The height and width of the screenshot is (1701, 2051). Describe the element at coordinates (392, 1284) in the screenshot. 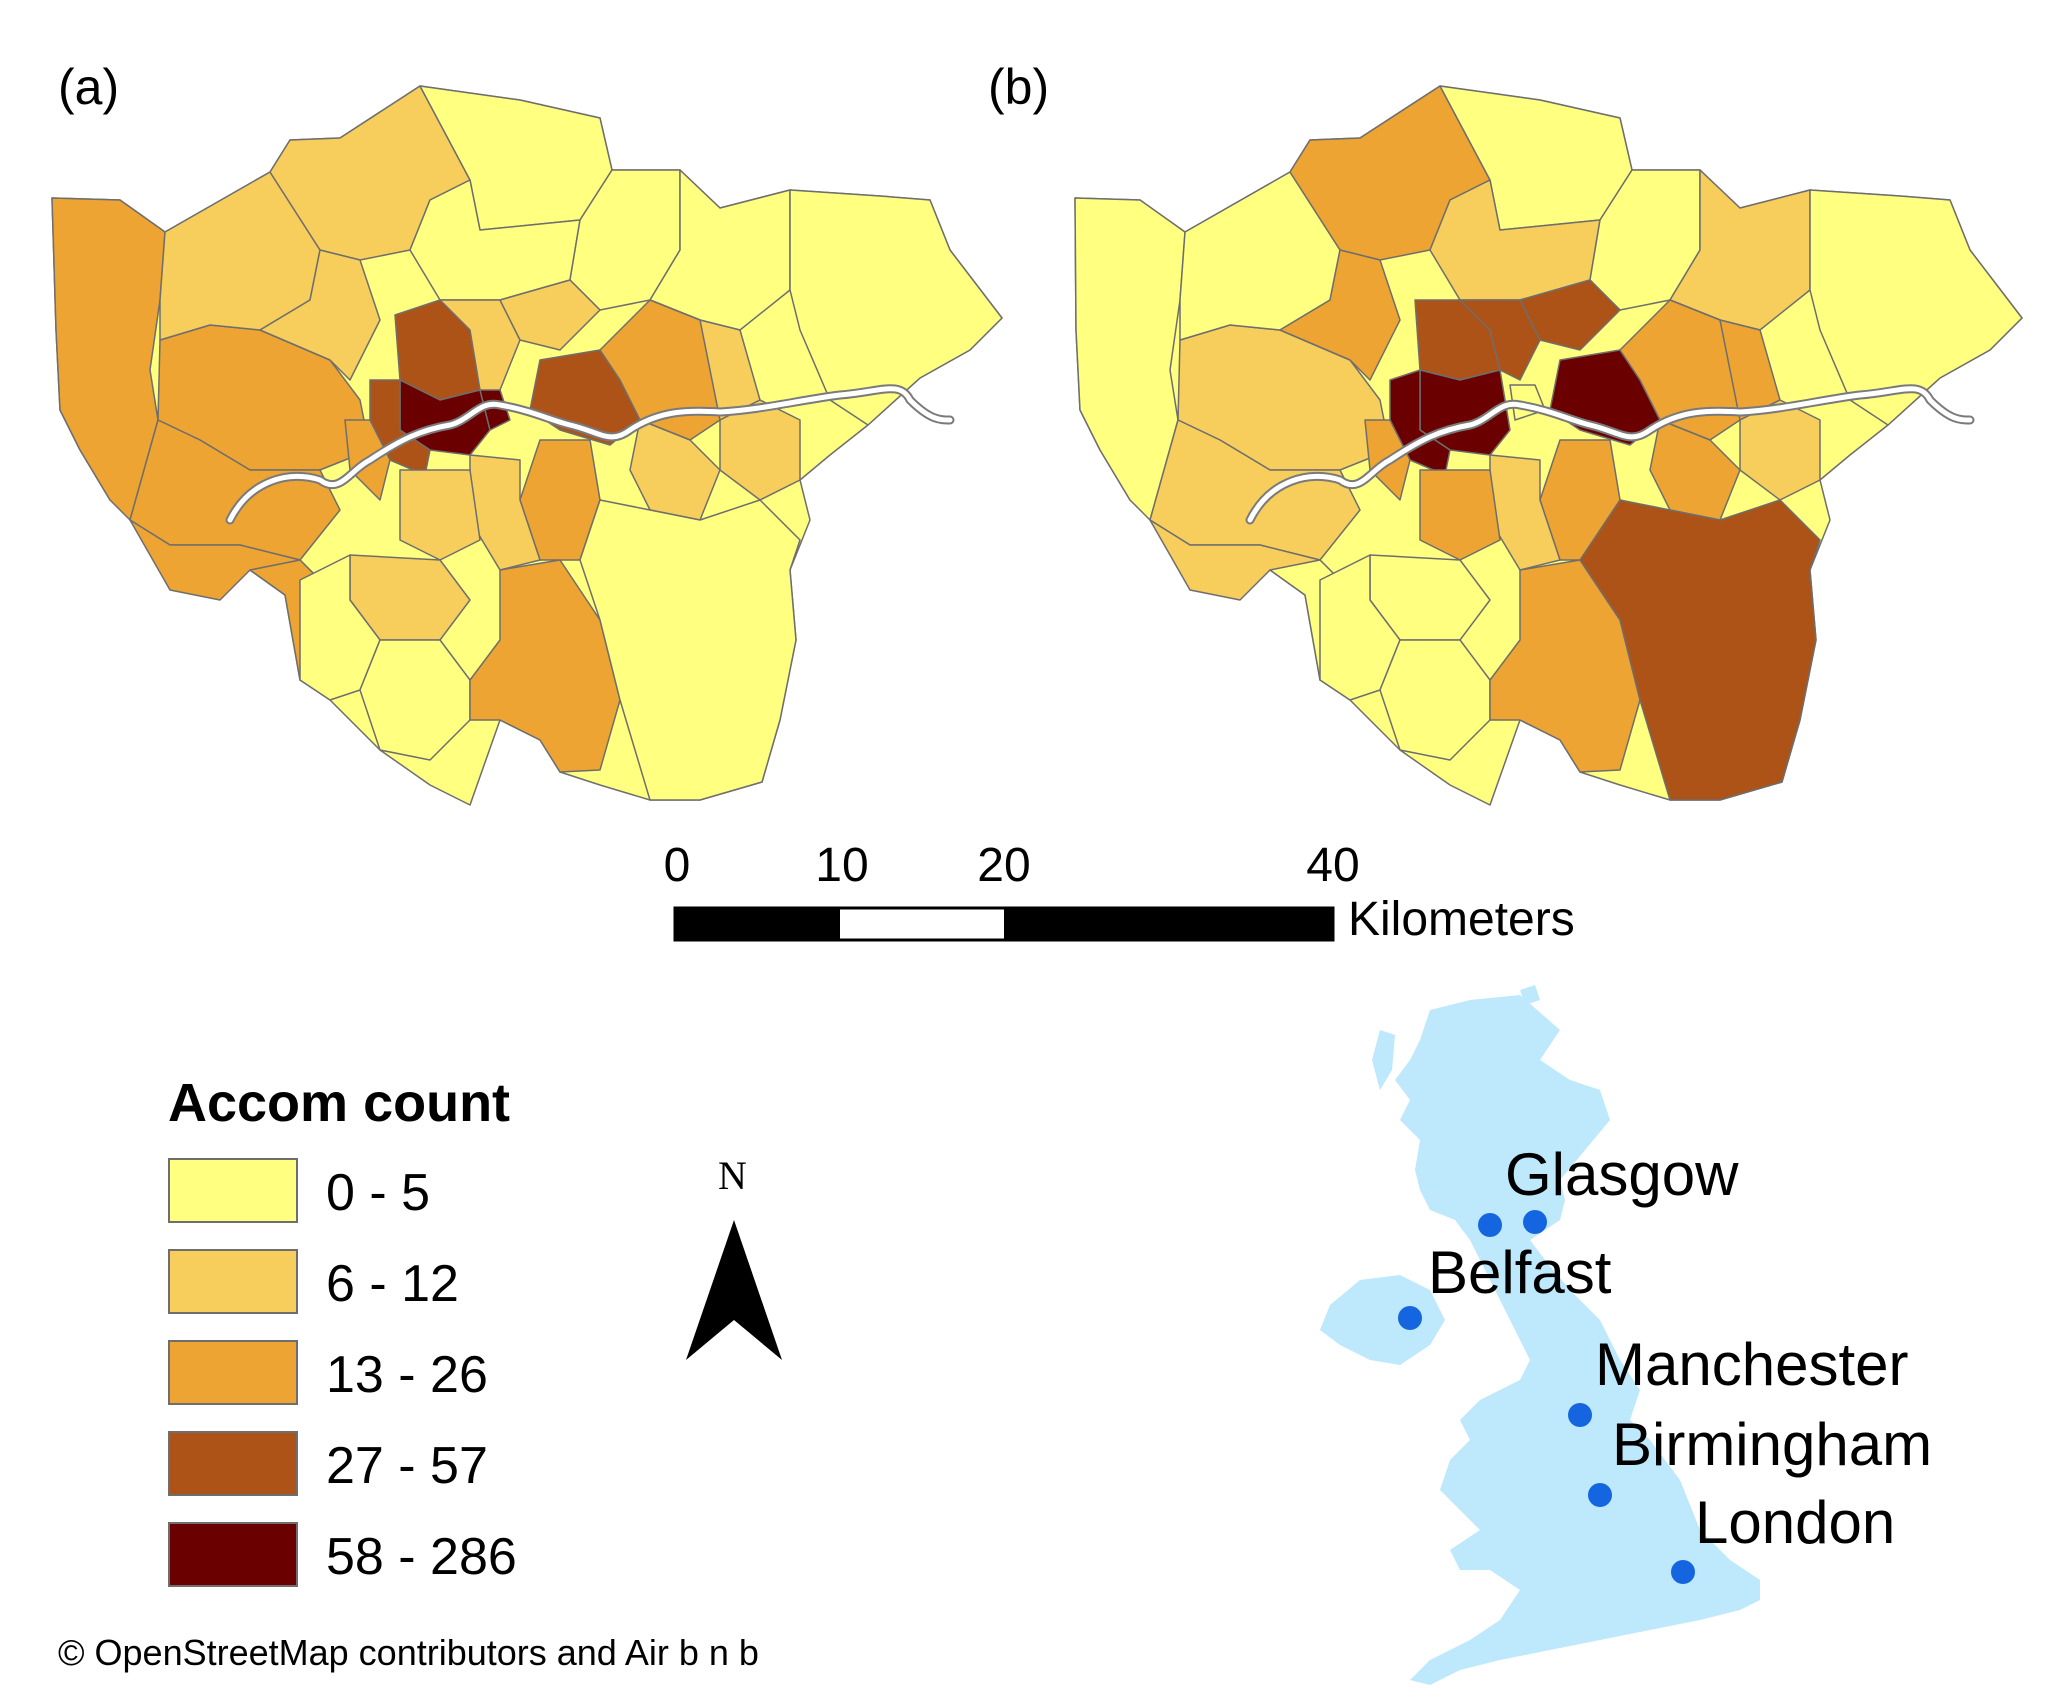

I see `legend-label-1: 6 - 12` at that location.